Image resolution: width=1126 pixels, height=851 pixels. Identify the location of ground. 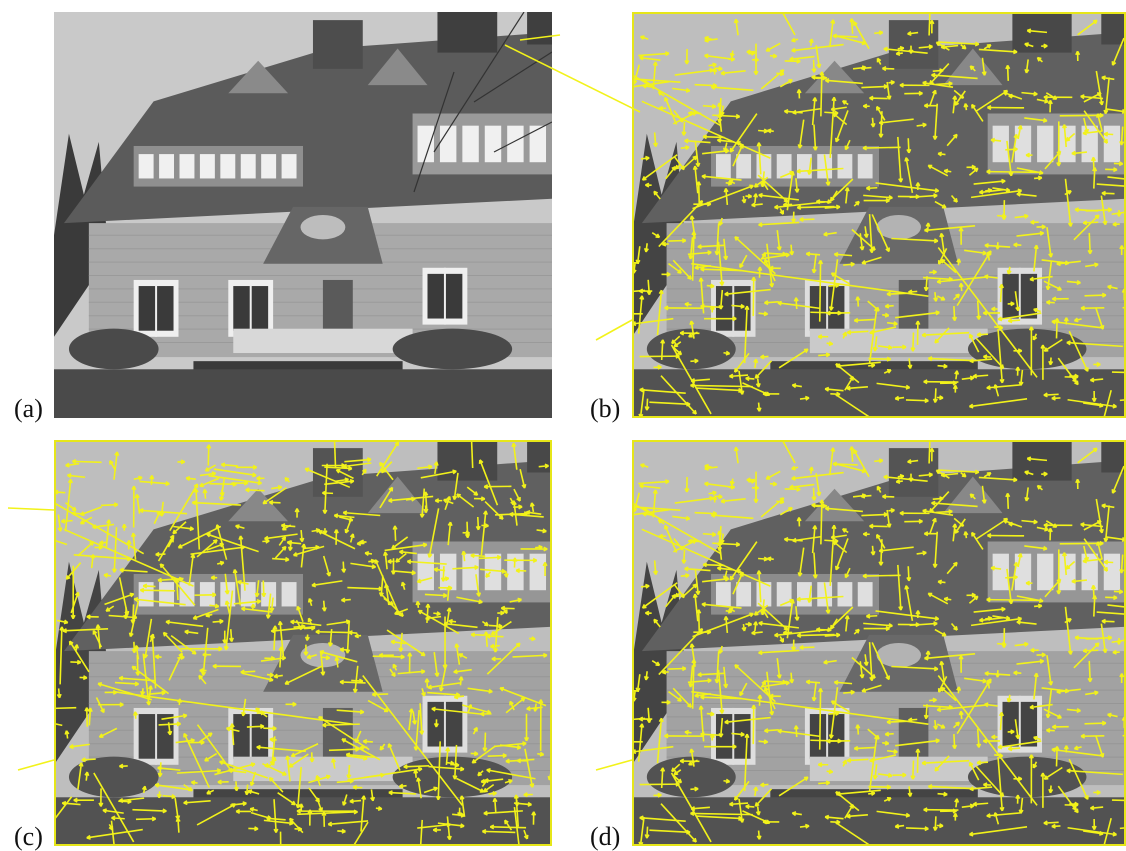
(303, 393).